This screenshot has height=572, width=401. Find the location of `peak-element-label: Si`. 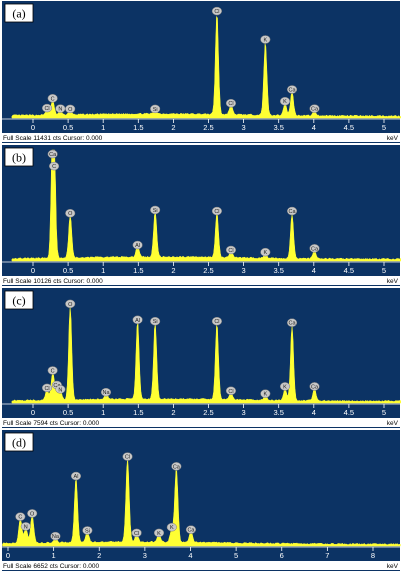

peak-element-label: Si is located at coordinates (87, 531).